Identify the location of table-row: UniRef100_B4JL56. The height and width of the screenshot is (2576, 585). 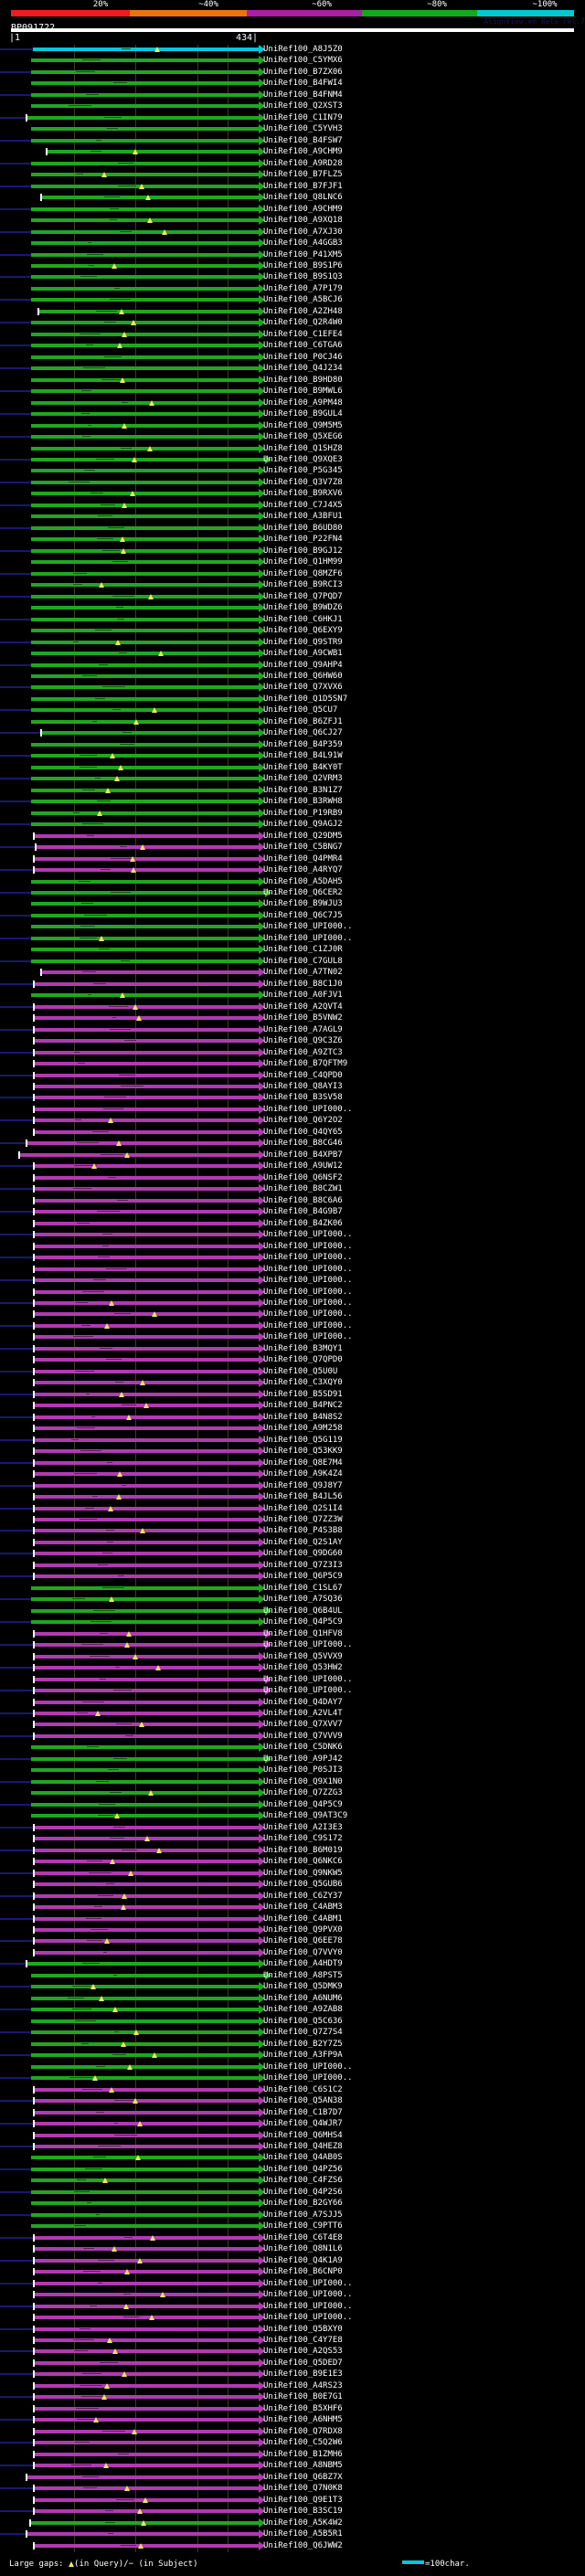
(293, 1497).